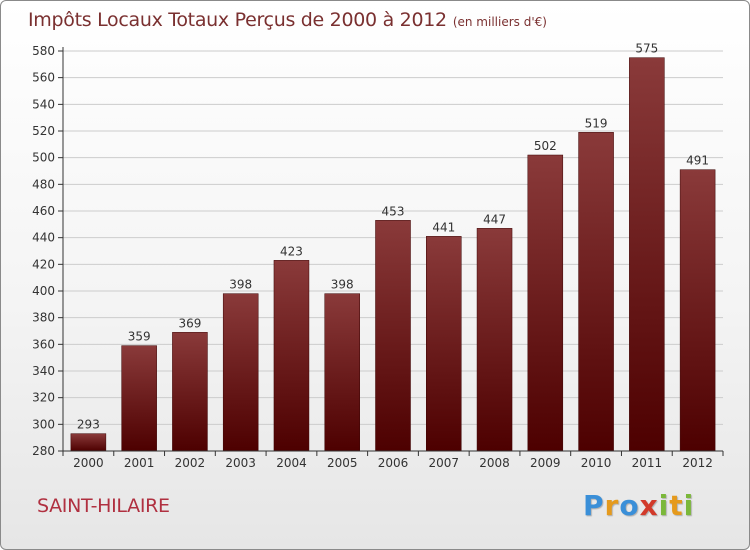 The image size is (750, 550). I want to click on data-label: 423, so click(291, 251).